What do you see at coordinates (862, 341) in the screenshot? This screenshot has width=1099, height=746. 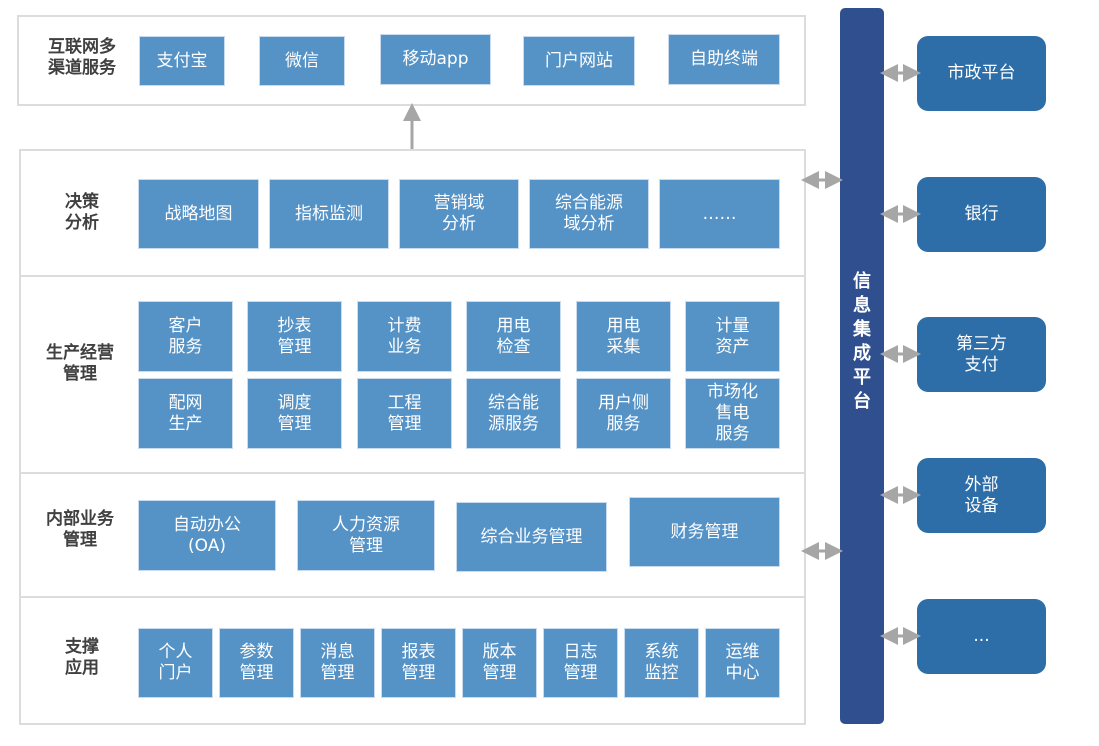 I see `integration-platform-label: 信 息 集 成 平 台` at bounding box center [862, 341].